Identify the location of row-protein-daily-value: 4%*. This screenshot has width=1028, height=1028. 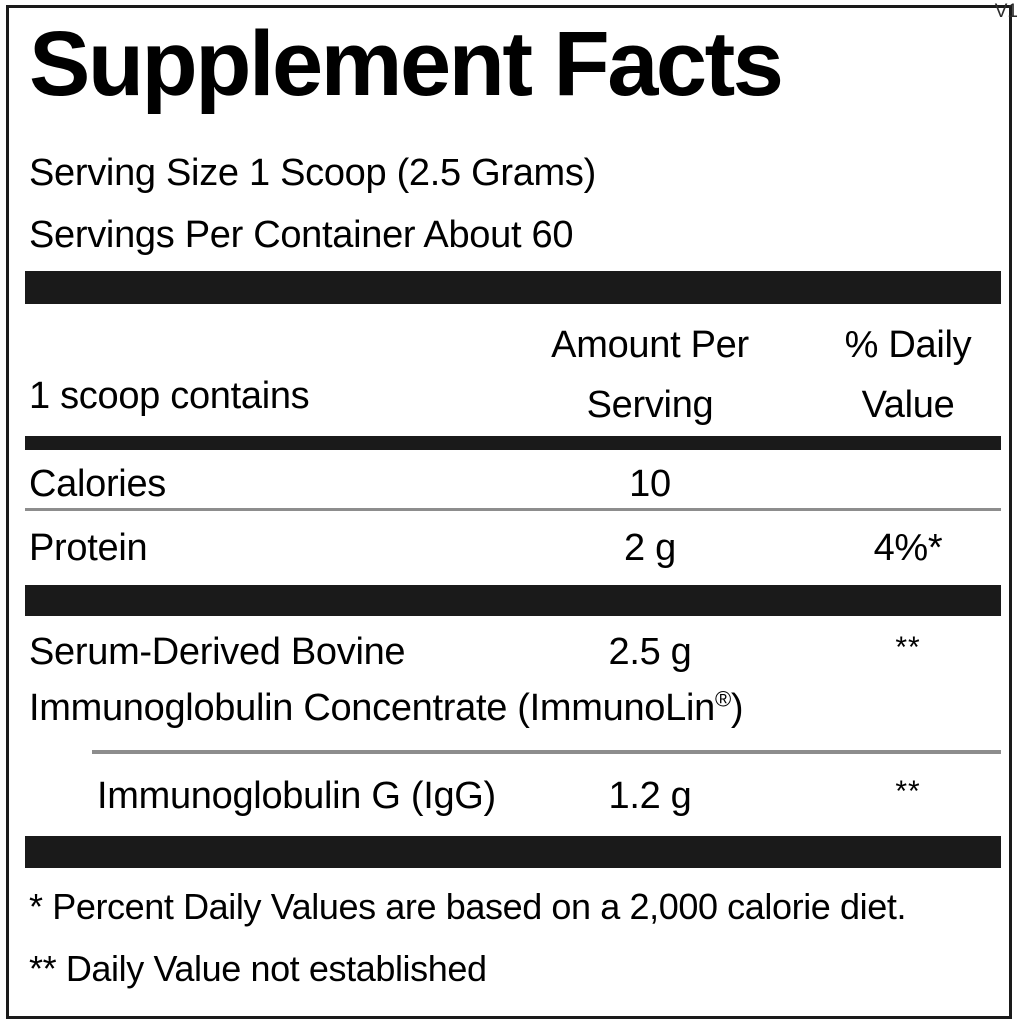
(908, 548).